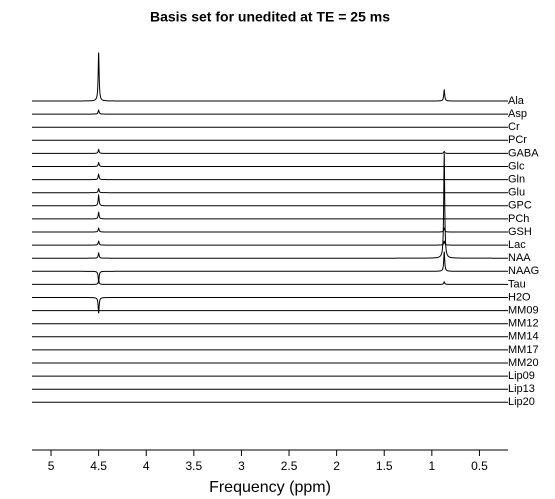  Describe the element at coordinates (431, 466) in the screenshot. I see `x-tick-label: 1` at that location.